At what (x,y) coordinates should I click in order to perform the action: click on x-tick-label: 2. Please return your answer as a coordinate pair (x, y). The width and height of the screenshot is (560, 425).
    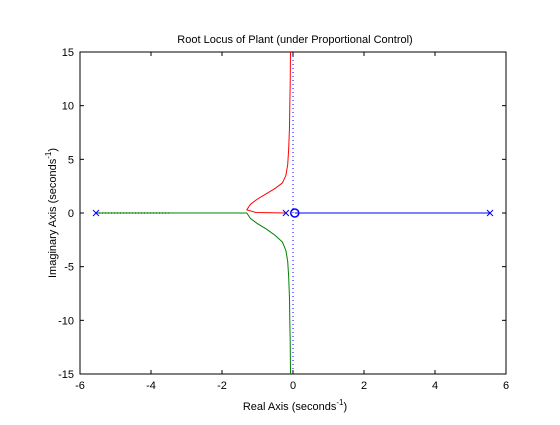
    Looking at the image, I should click on (364, 386).